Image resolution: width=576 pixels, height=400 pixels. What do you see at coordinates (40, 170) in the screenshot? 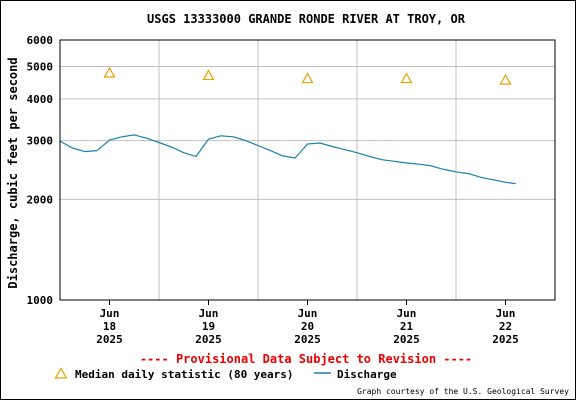
I see `y-tick-labels: 1000 2000 3000 4000 5000 6000` at bounding box center [40, 170].